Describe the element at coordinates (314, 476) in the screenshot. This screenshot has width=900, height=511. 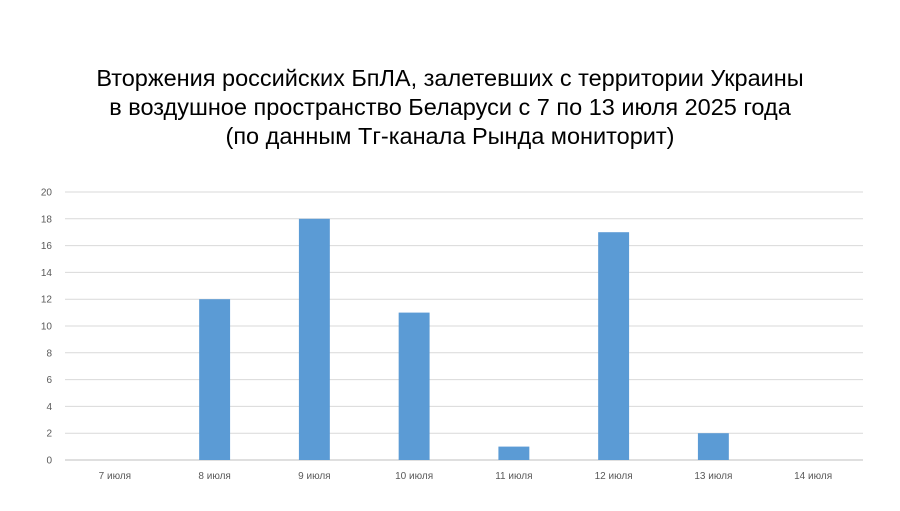
I see `x-tick-label-3: 9 июля` at that location.